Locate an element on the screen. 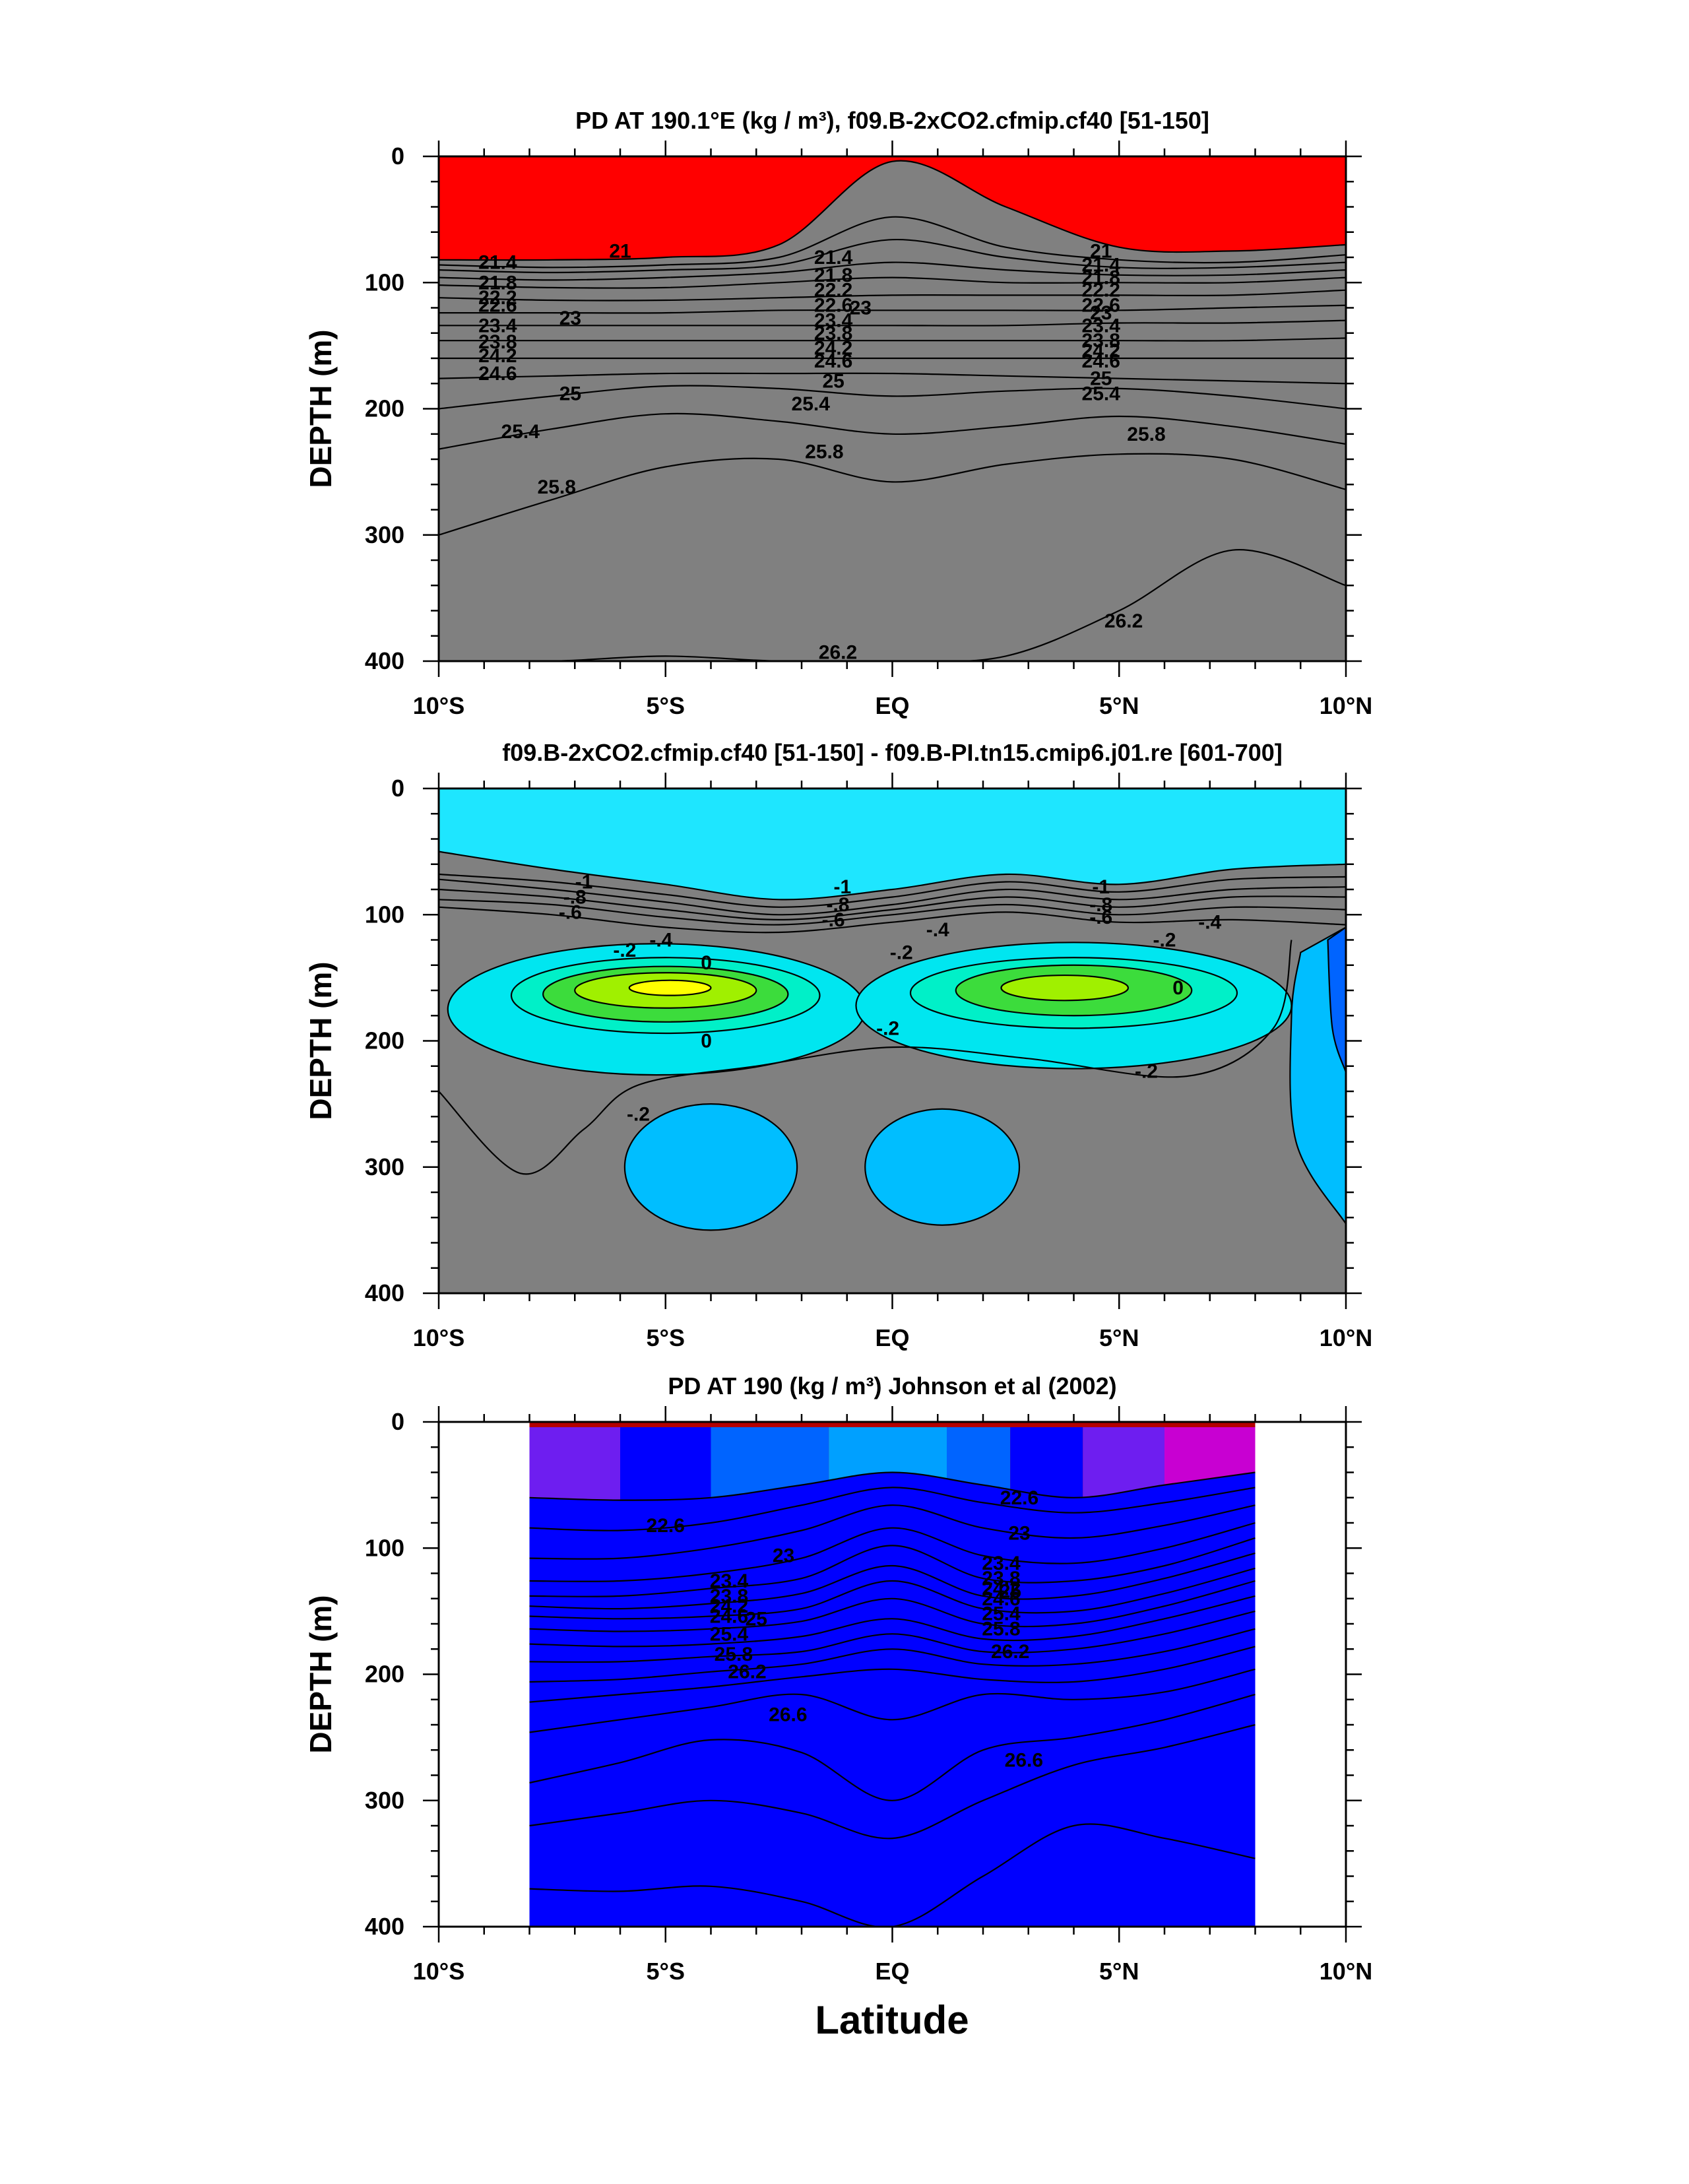 This screenshot has width=1689, height=2184. contour-blob-0.4-north is located at coordinates (1065, 988).